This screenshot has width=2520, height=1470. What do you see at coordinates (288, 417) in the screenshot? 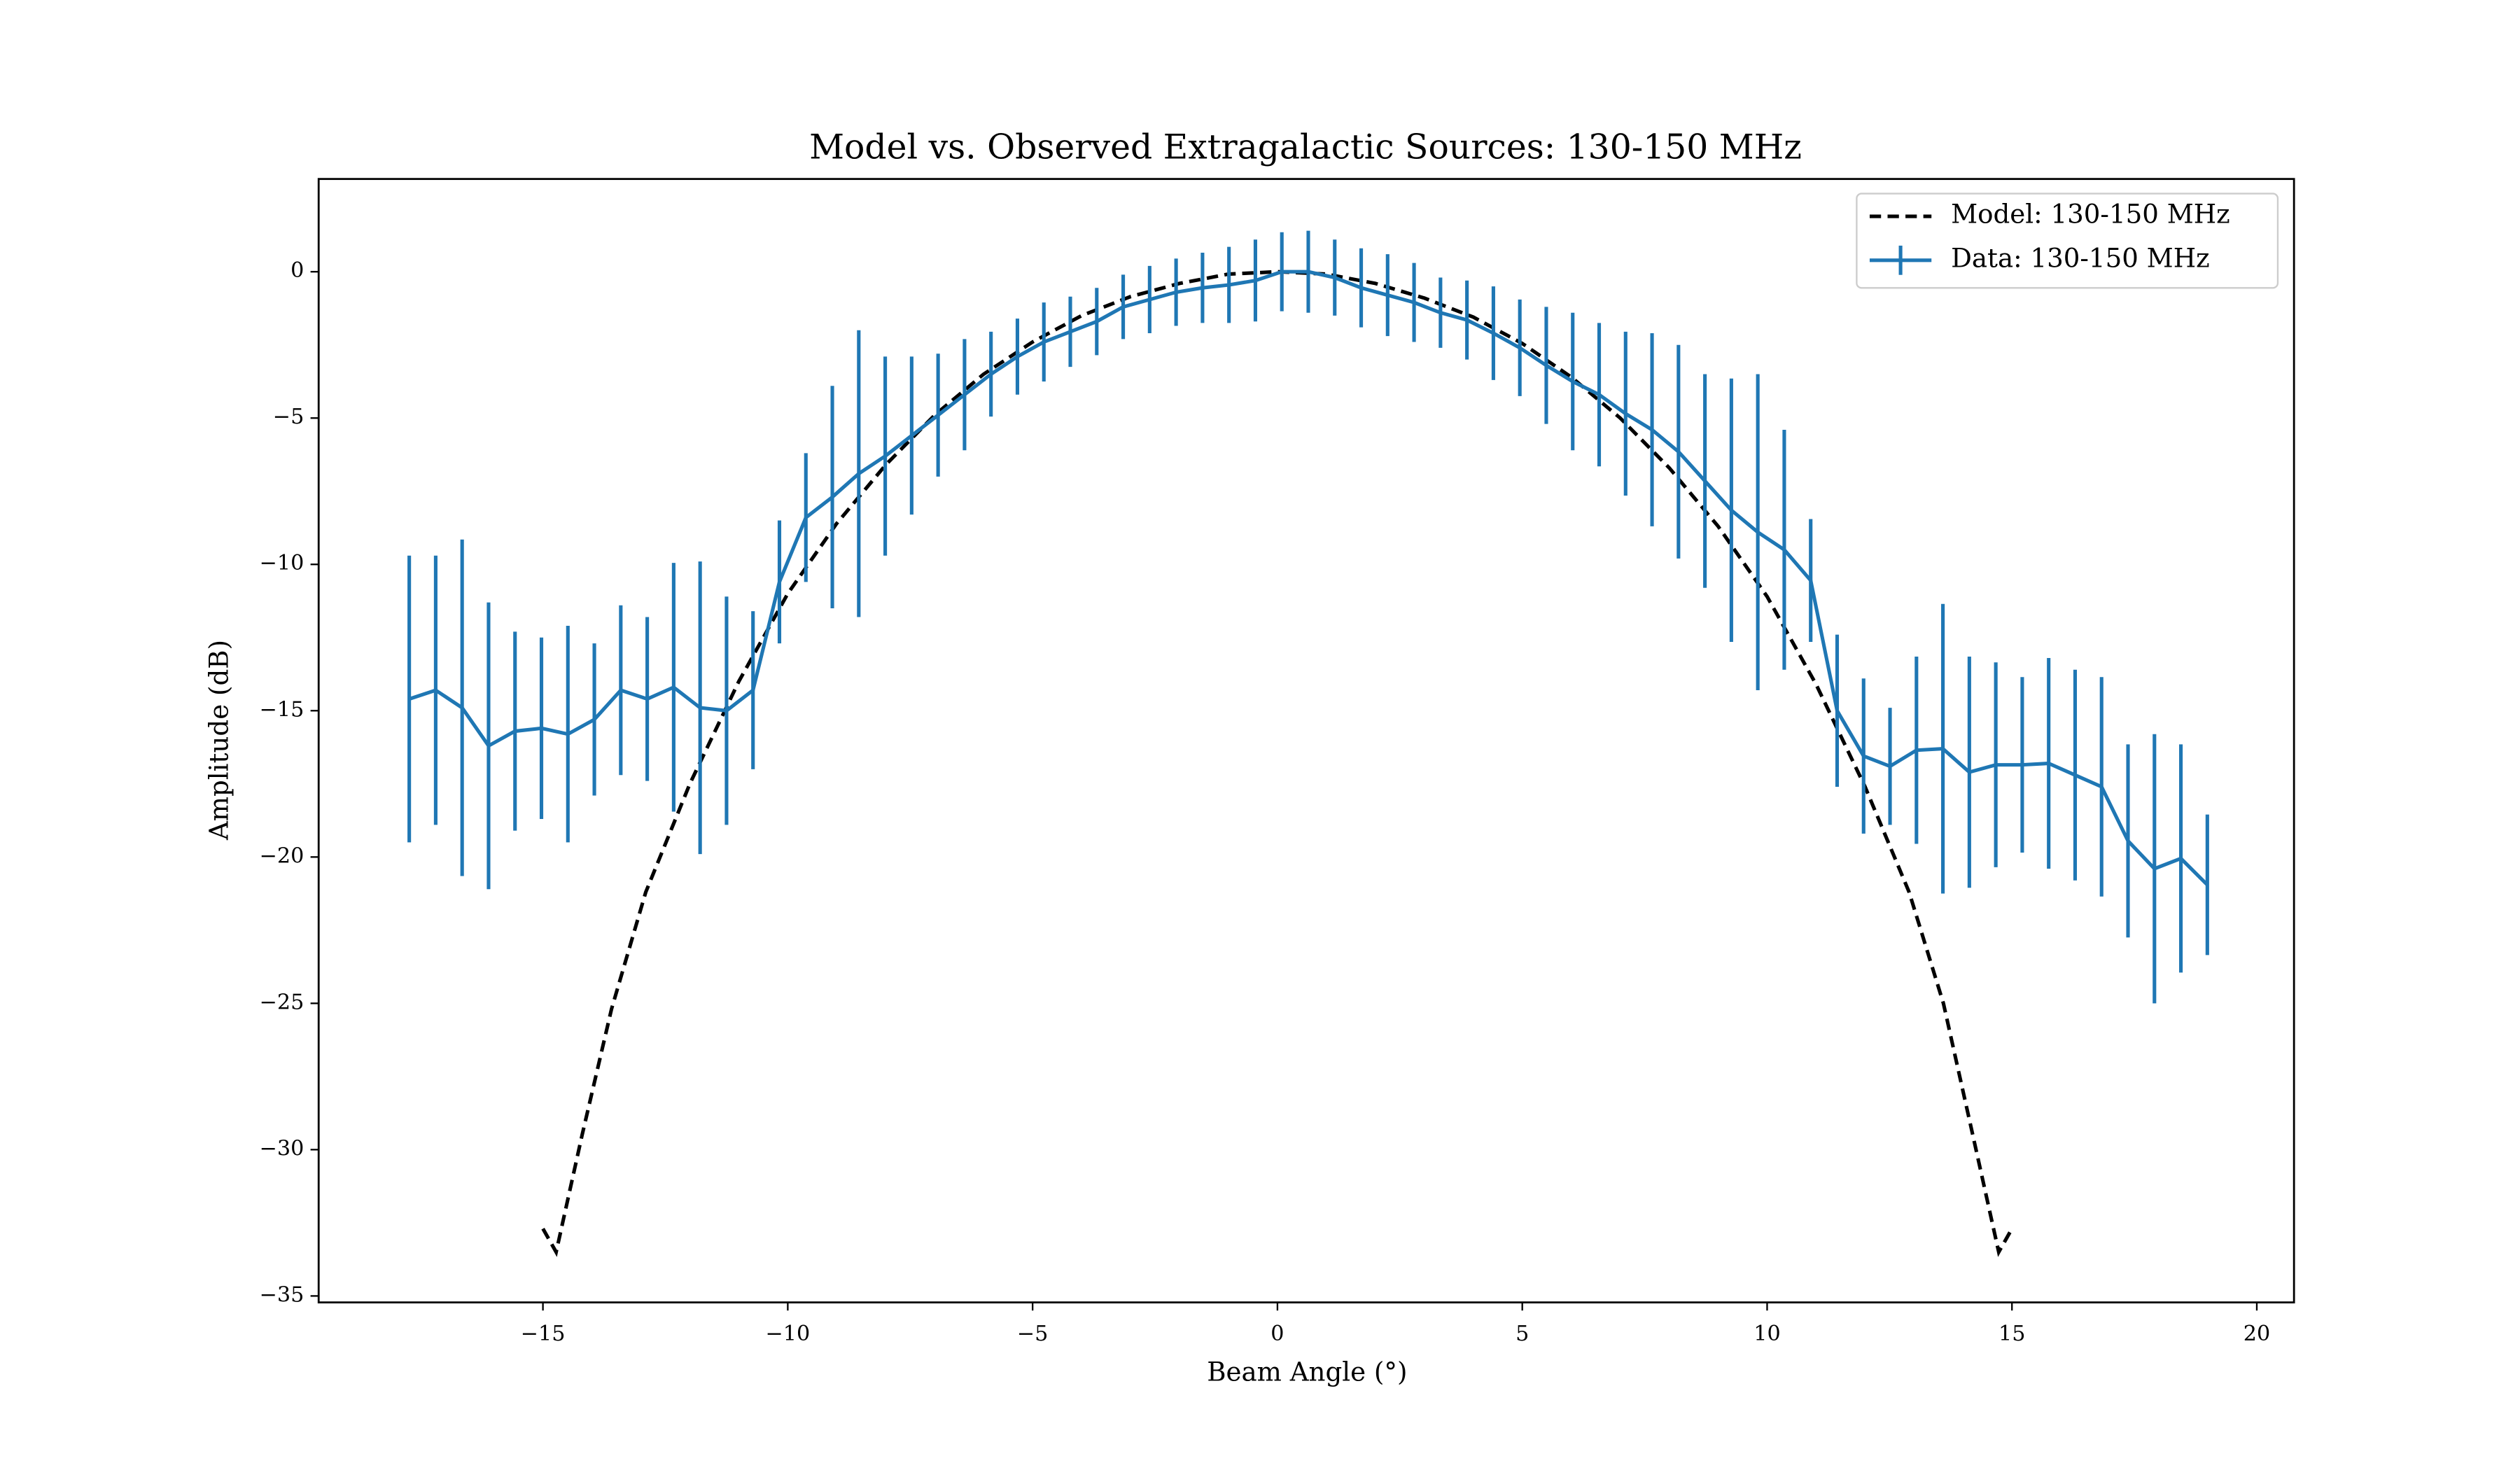
I see `y-tick-label: −5` at bounding box center [288, 417].